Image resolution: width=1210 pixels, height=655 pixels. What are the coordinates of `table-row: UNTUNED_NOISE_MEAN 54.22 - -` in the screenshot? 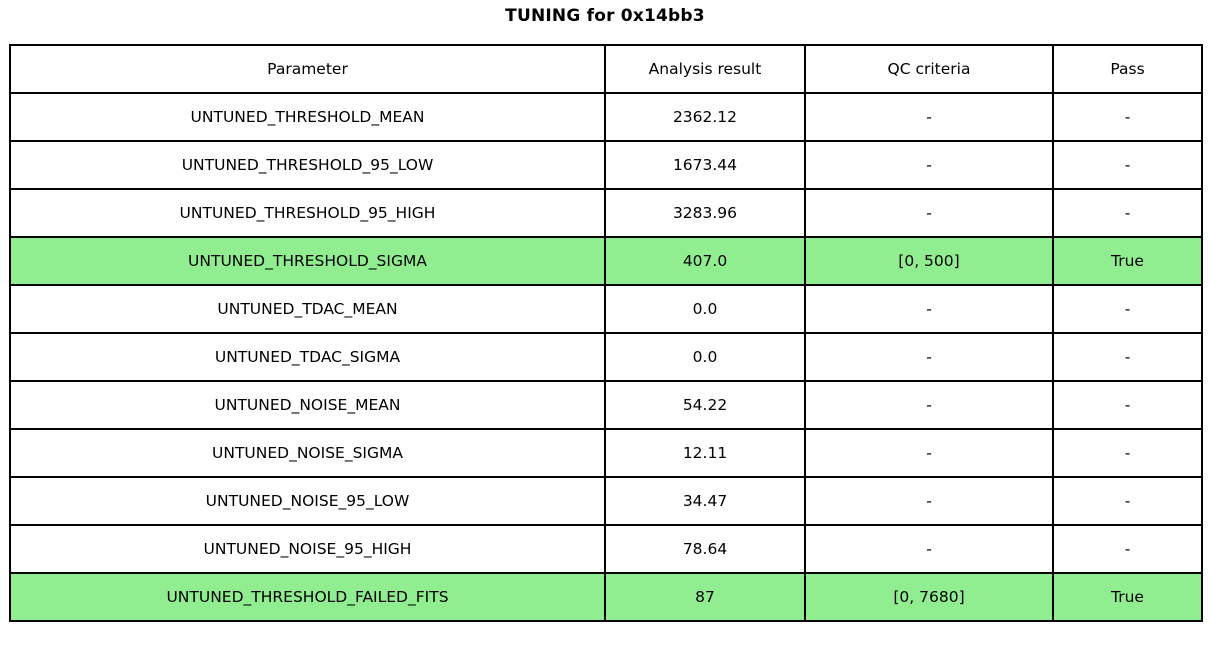 It's located at (606, 405).